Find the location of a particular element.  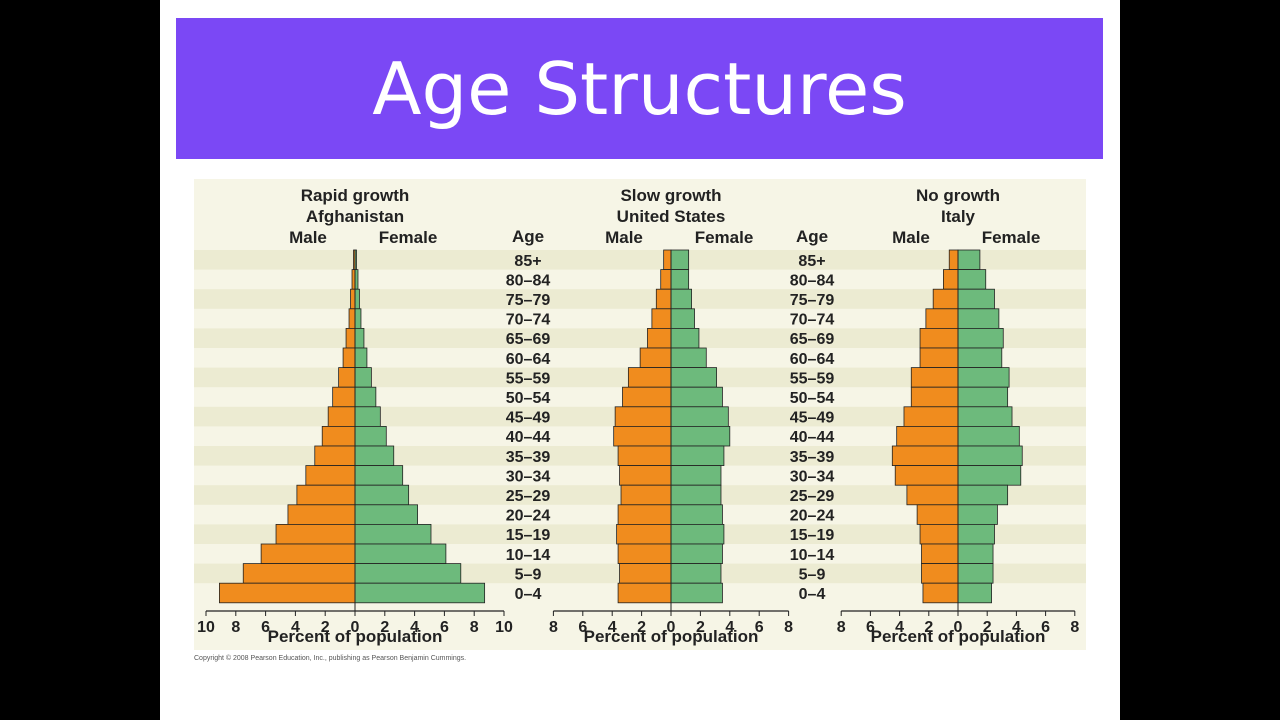

age-label: 65–69 is located at coordinates (528, 339).